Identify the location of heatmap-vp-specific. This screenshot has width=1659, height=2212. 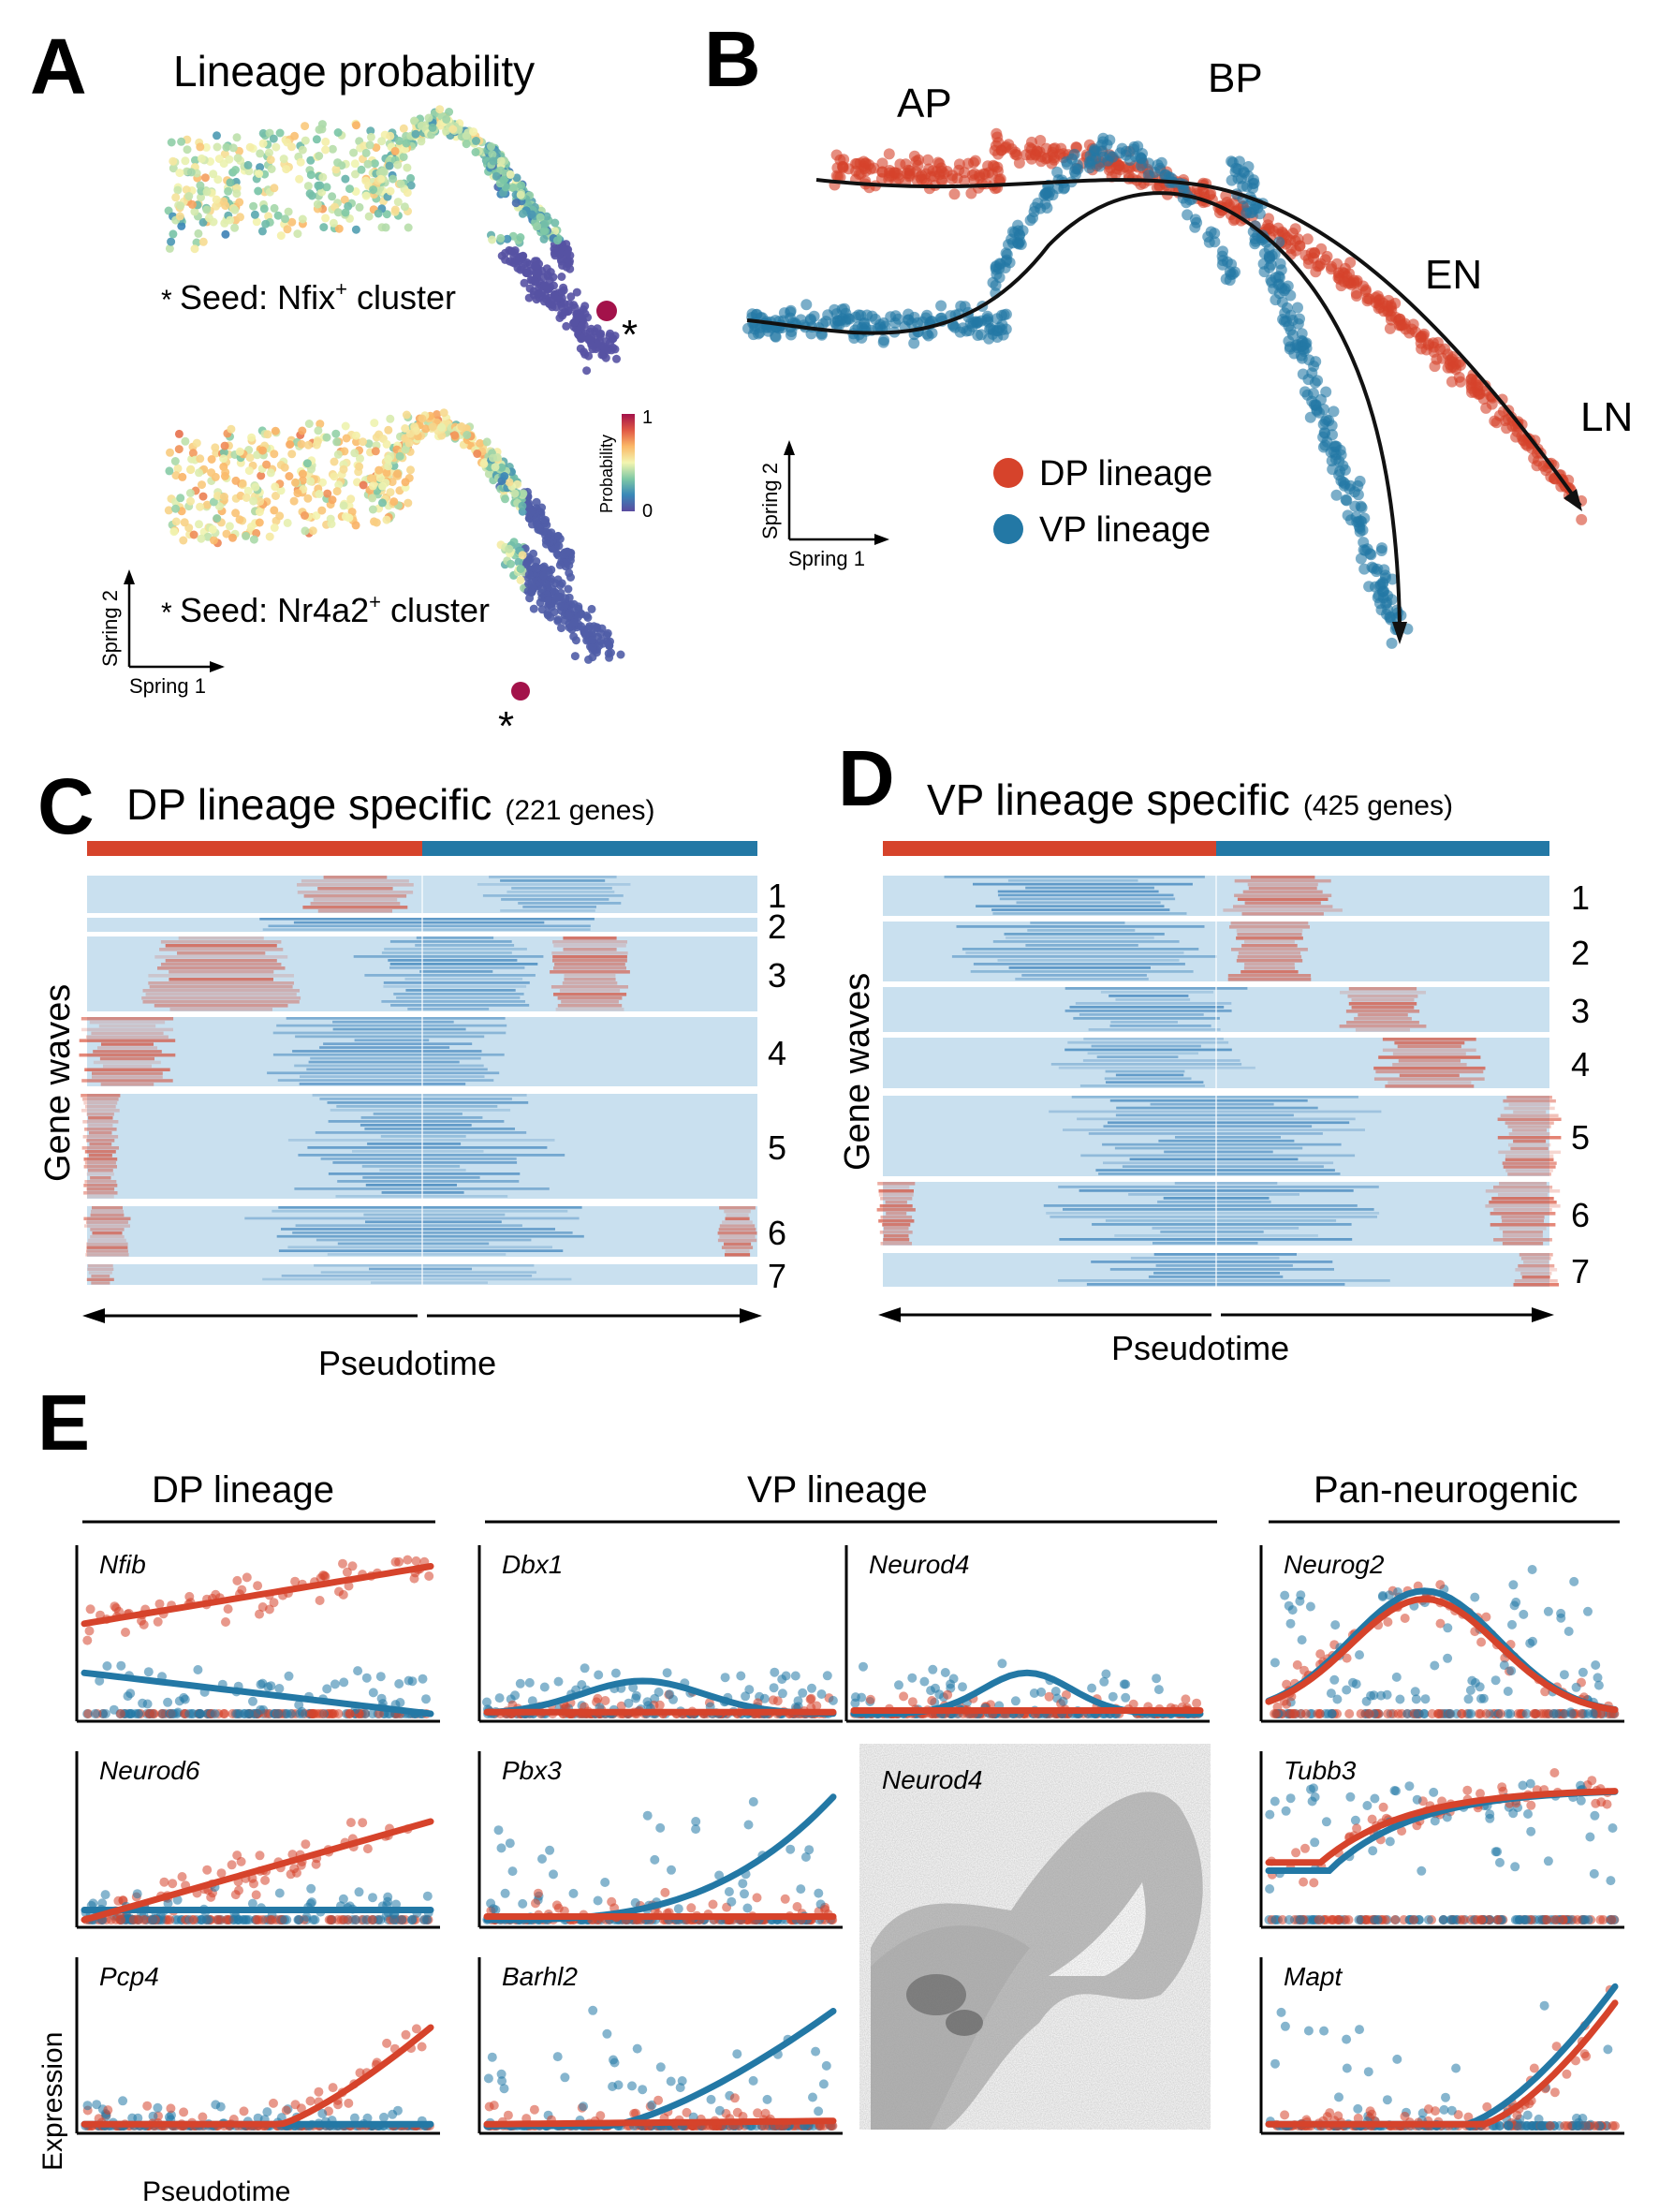
(1219, 1081).